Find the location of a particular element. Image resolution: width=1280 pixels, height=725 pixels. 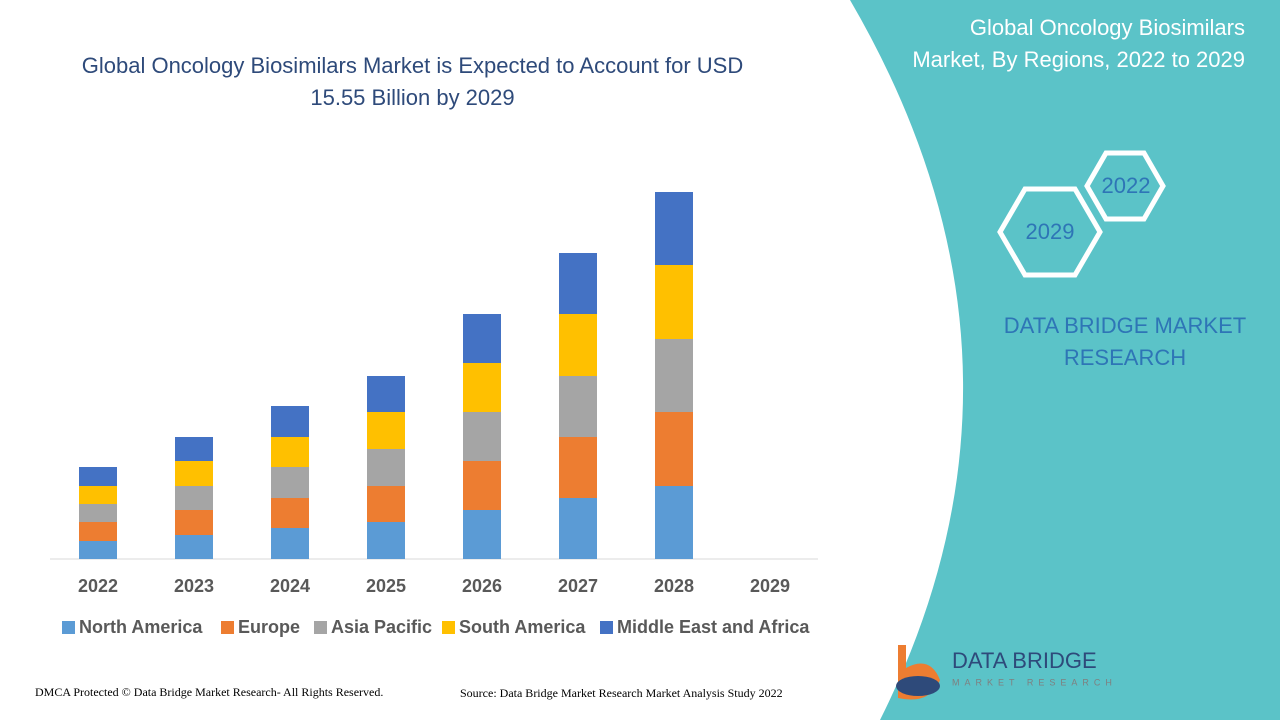

x-tick-label: 2024 is located at coordinates (290, 586).